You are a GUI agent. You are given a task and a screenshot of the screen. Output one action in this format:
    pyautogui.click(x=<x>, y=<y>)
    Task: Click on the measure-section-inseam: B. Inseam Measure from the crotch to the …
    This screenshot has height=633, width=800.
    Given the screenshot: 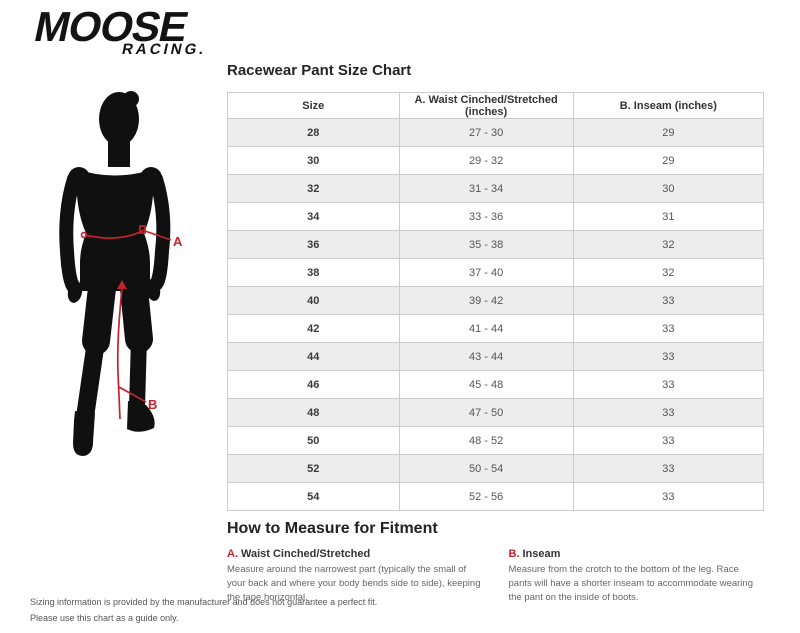 What is the action you would take?
    pyautogui.click(x=637, y=576)
    